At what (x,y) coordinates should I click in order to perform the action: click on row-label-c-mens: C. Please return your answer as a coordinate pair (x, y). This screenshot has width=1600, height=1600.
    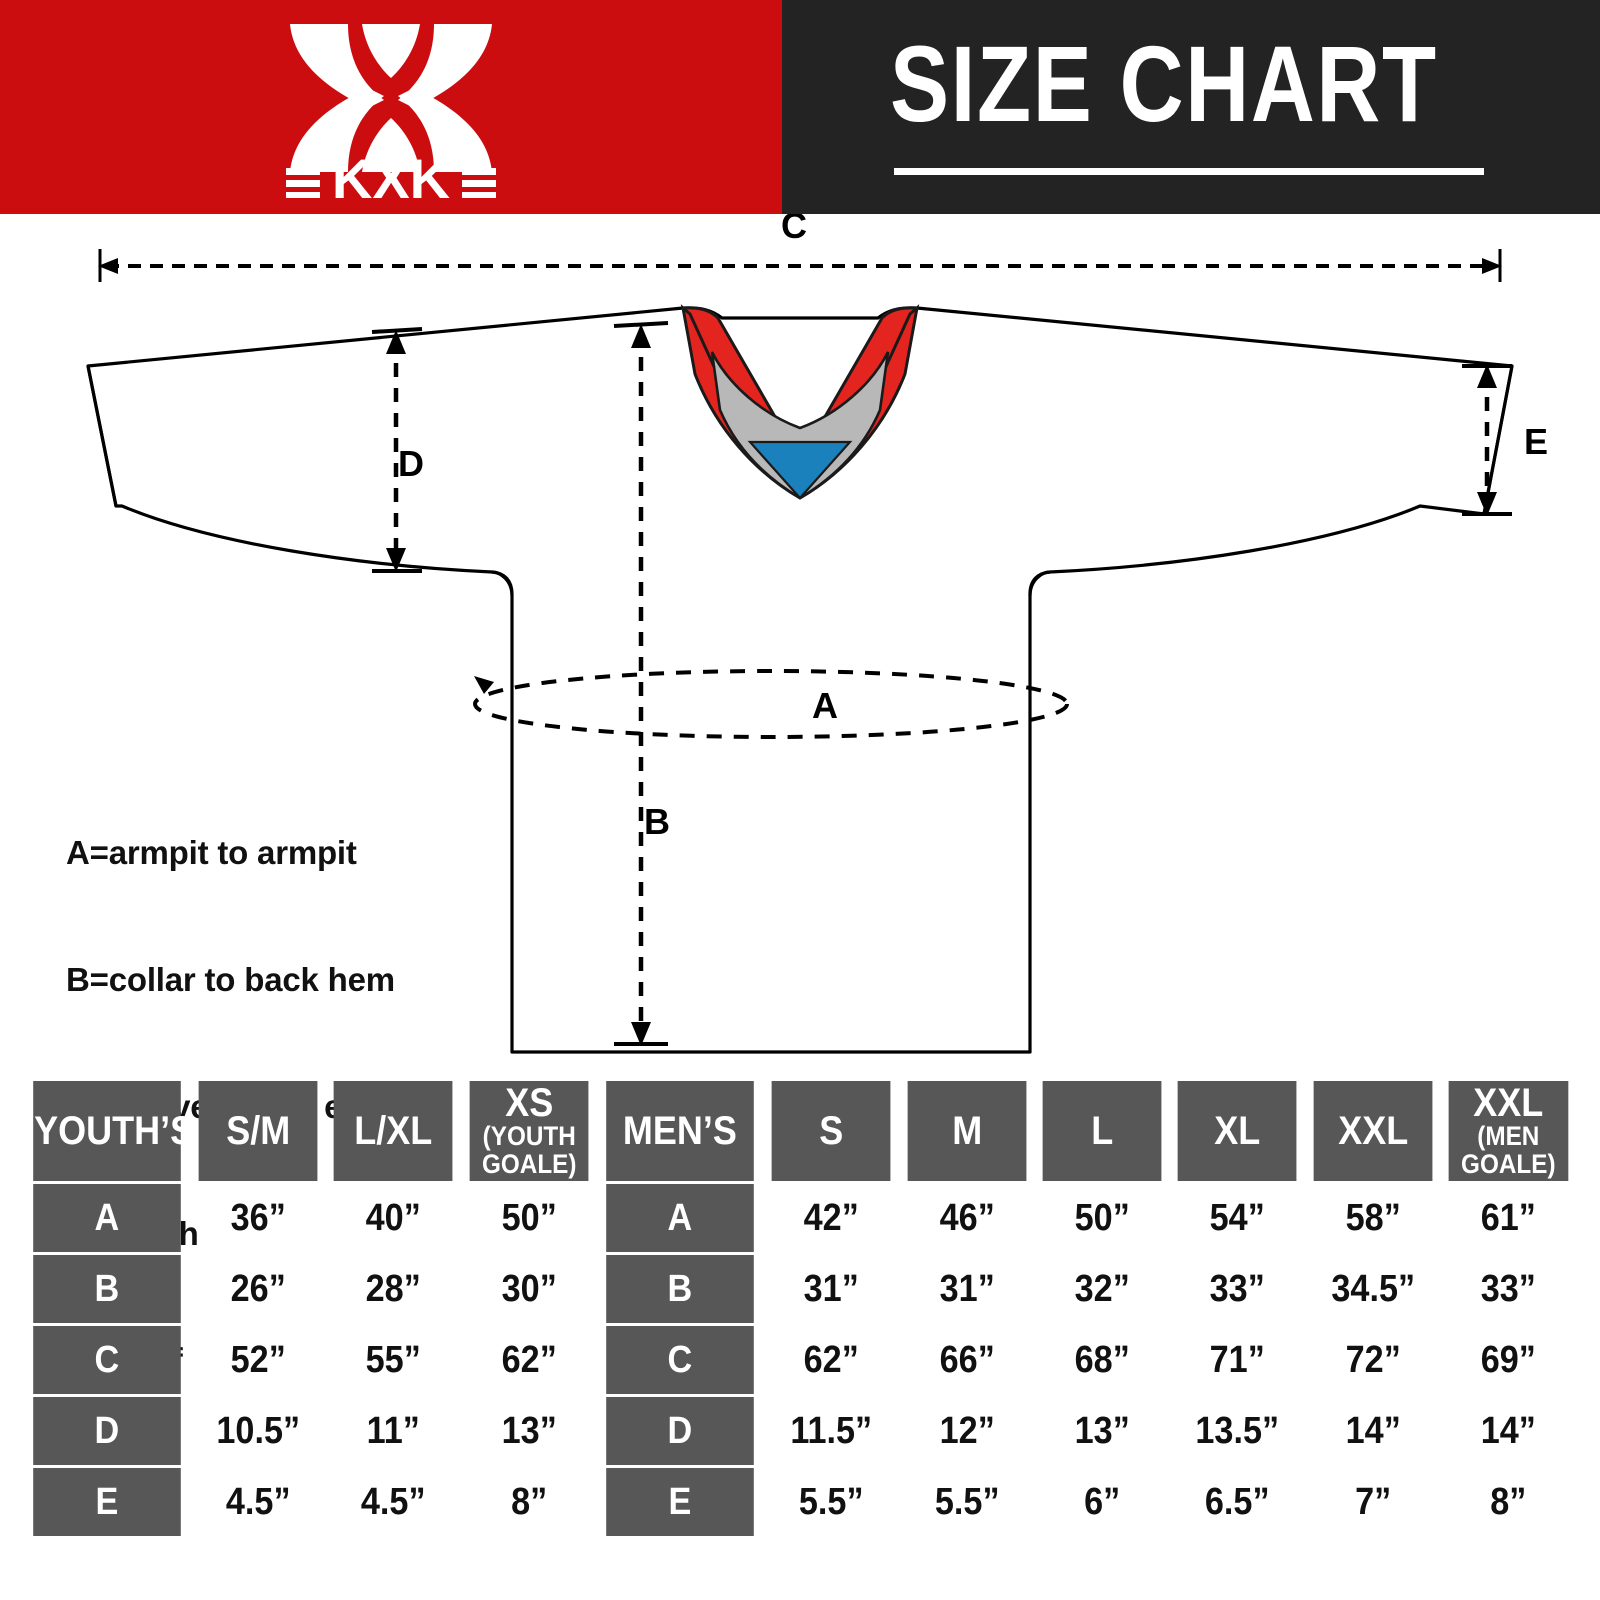
    Looking at the image, I should click on (680, 1360).